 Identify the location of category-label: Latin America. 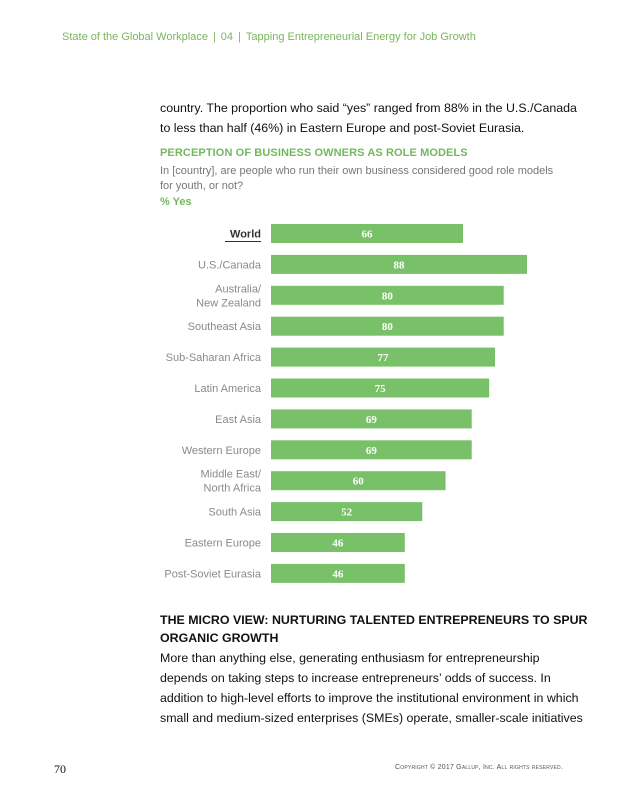
(228, 389).